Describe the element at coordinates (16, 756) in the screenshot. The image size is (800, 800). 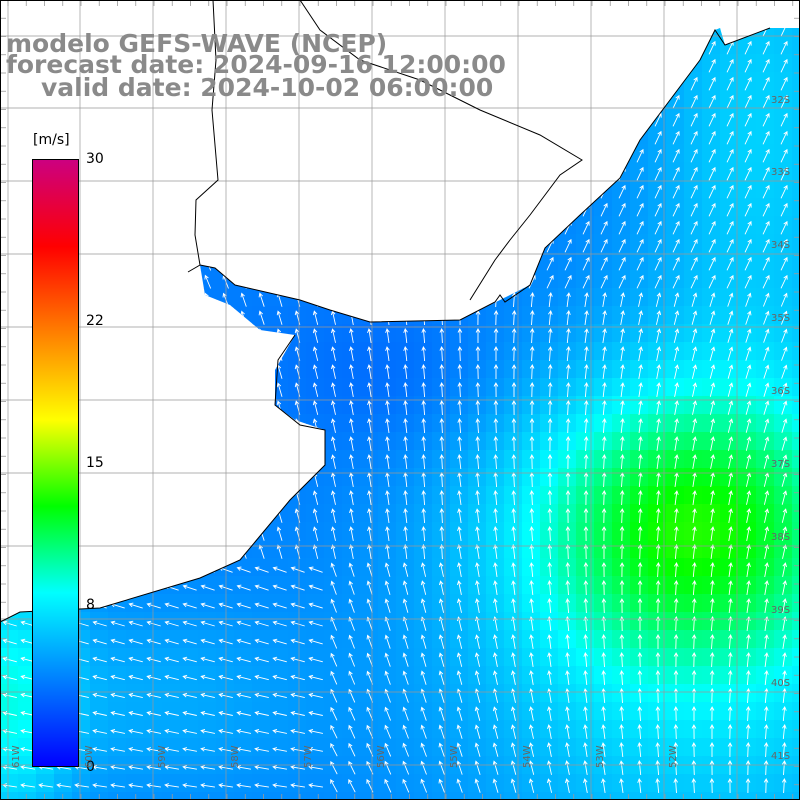
I see `longitude-label: 61W` at that location.